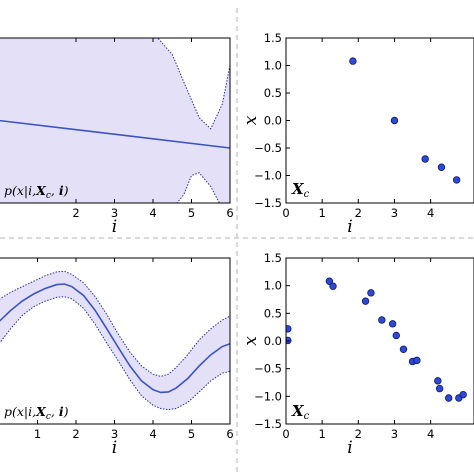 The height and width of the screenshot is (474, 474). What do you see at coordinates (191, 434) in the screenshot?
I see `bottom-left-xtick-label-4: 5` at bounding box center [191, 434].